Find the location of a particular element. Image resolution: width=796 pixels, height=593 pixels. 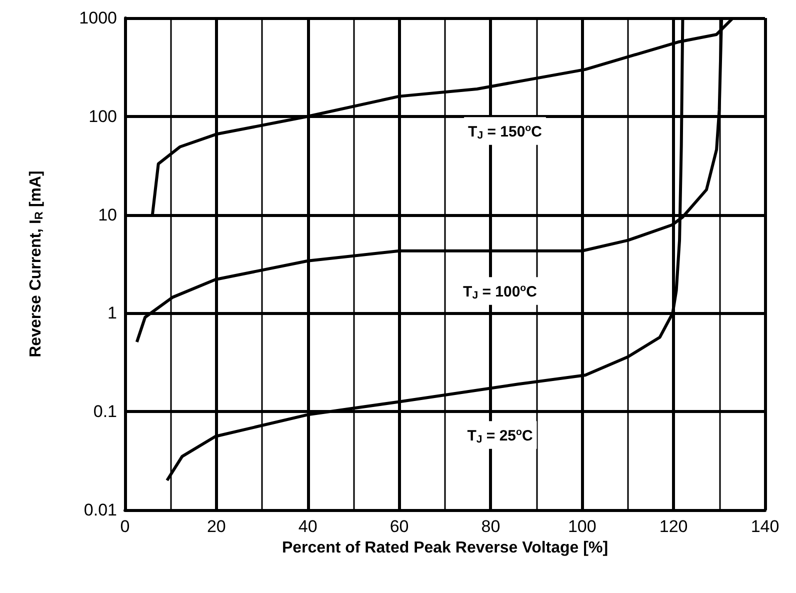

x-axis-title: Percent of Rated Peak Reverse Voltage [%] is located at coordinates (445, 548).